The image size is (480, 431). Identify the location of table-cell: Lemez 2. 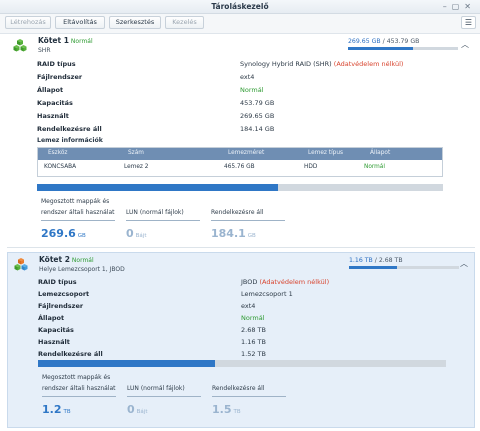
(136, 167).